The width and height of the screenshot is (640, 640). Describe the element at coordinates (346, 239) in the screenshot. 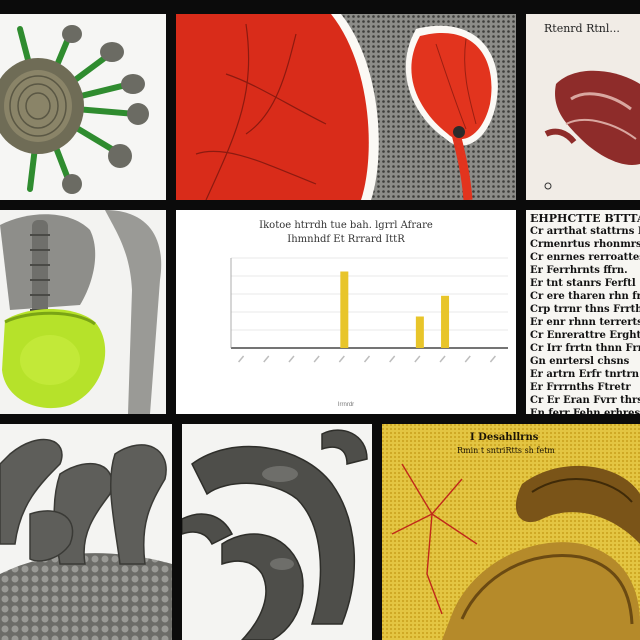

I see `chart-title-line2: Ihmnhdf Et Rrrard IttR` at that location.